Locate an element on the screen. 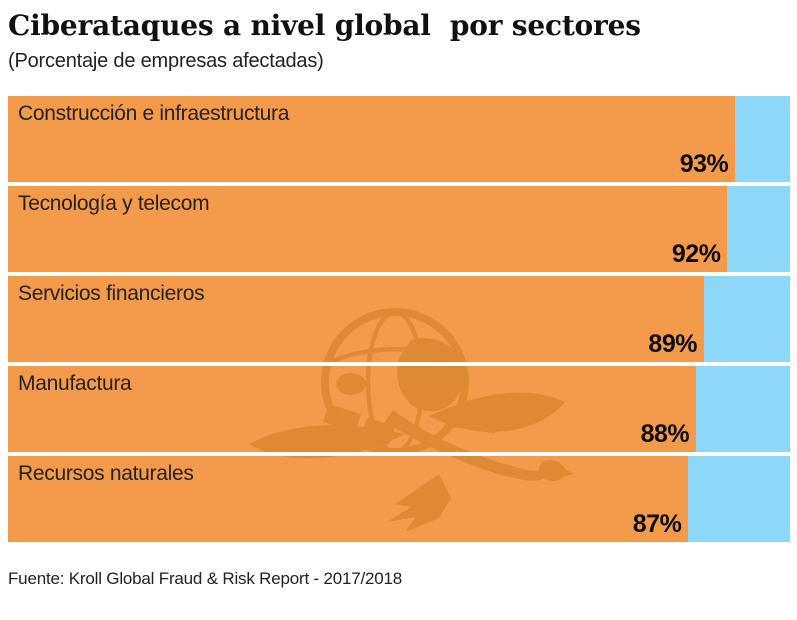  bar-row: 89% Servicios financieros is located at coordinates (399, 319).